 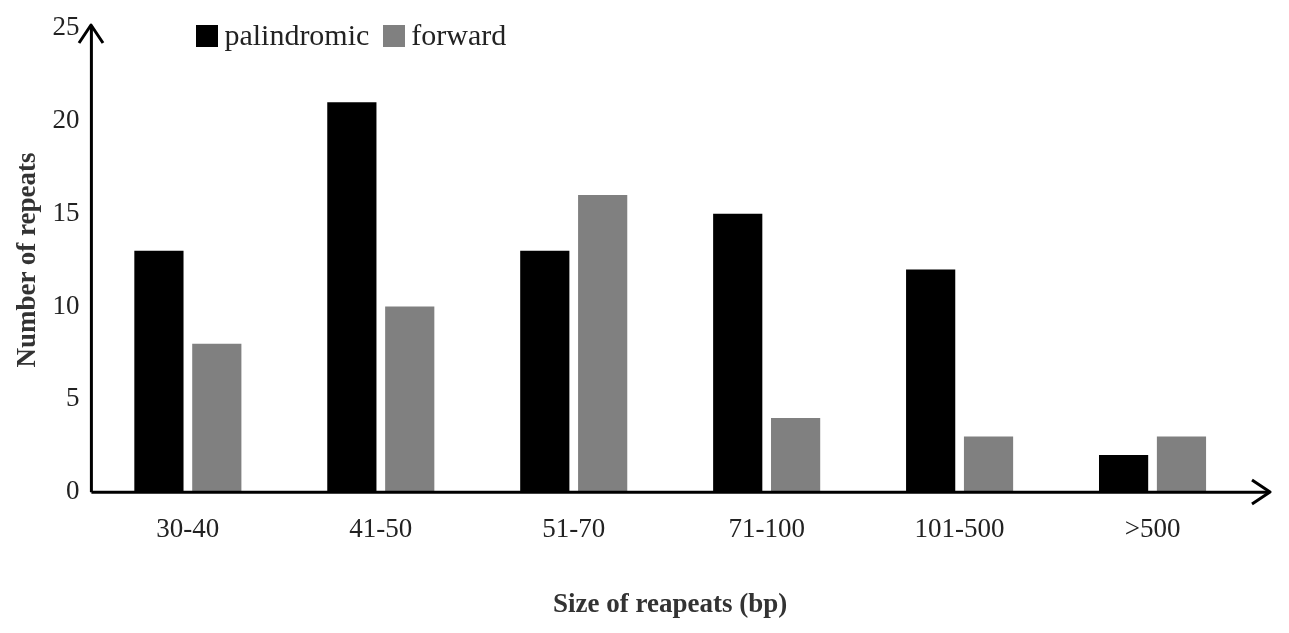 What do you see at coordinates (1152, 528) in the screenshot?
I see `x-tick-label: >500` at bounding box center [1152, 528].